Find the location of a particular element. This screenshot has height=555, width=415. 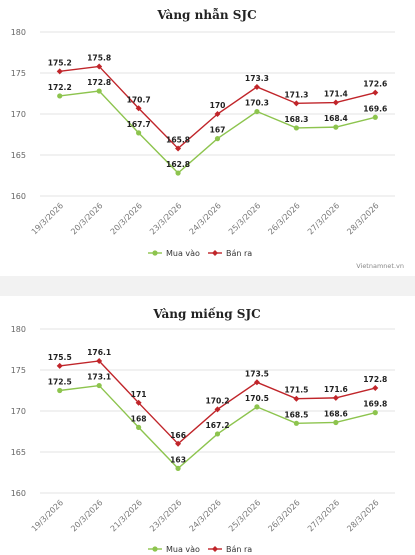

y-tick-label: 165 is located at coordinates (18, 155).